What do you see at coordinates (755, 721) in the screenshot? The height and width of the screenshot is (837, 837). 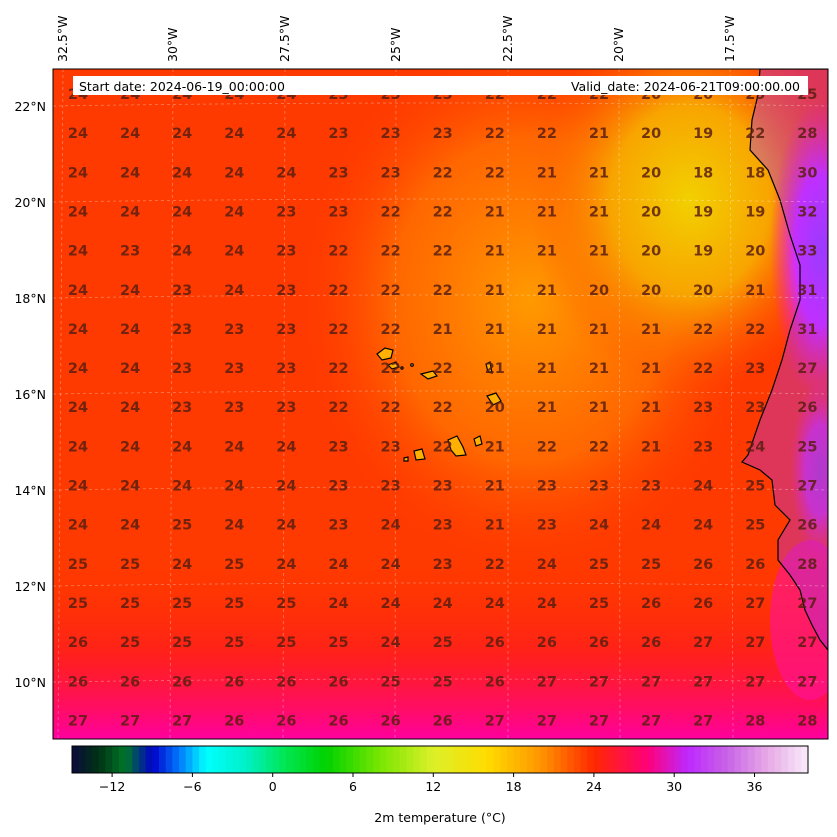 I see `grid-value: 28` at bounding box center [755, 721].